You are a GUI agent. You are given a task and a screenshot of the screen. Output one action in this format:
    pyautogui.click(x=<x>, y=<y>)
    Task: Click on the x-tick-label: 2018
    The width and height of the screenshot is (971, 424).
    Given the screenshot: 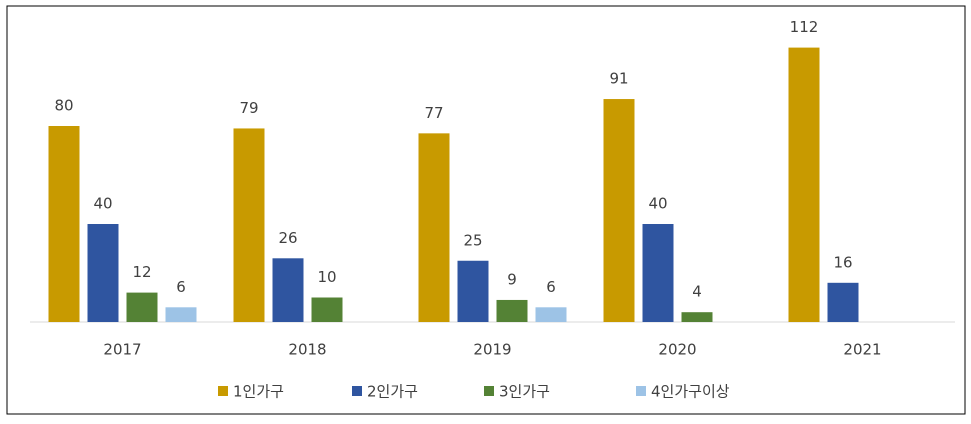 What is the action you would take?
    pyautogui.click(x=307, y=350)
    